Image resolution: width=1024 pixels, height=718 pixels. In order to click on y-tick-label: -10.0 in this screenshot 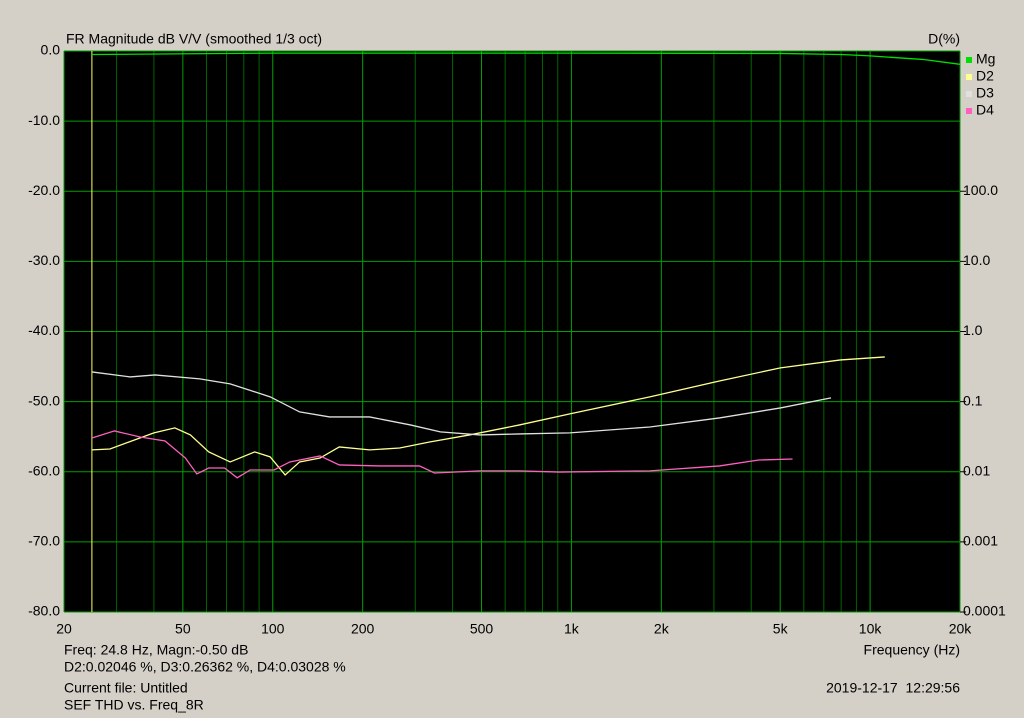, I will do `click(44, 120)`.